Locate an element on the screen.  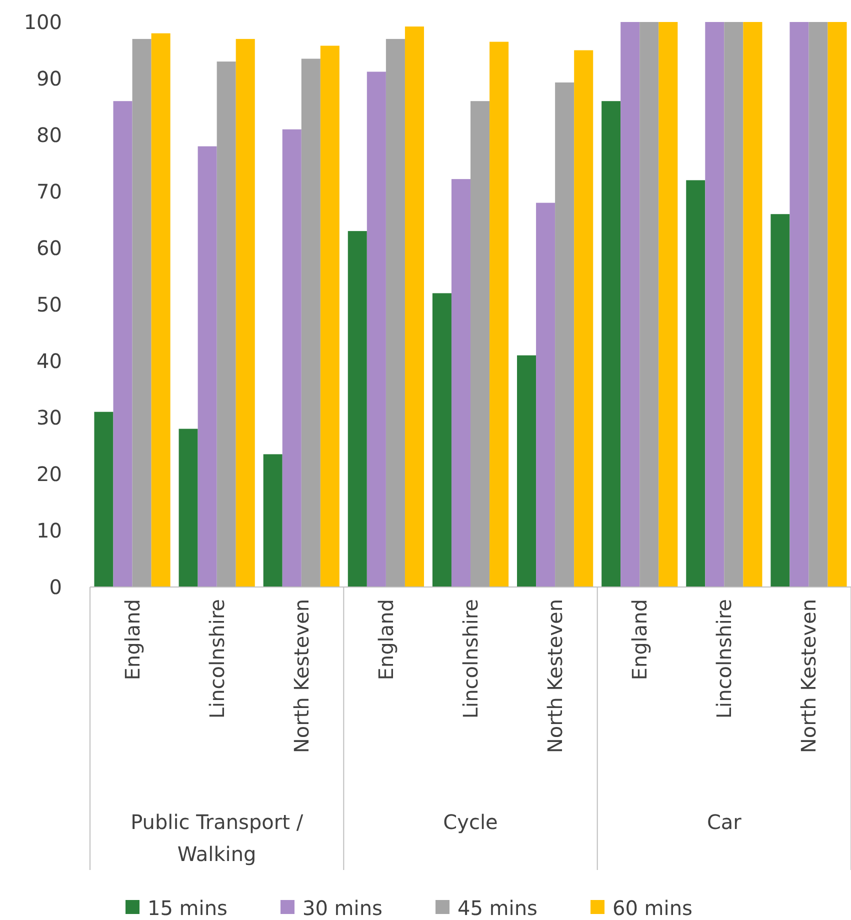
y-tick-label: 50 is located at coordinates (49, 304).